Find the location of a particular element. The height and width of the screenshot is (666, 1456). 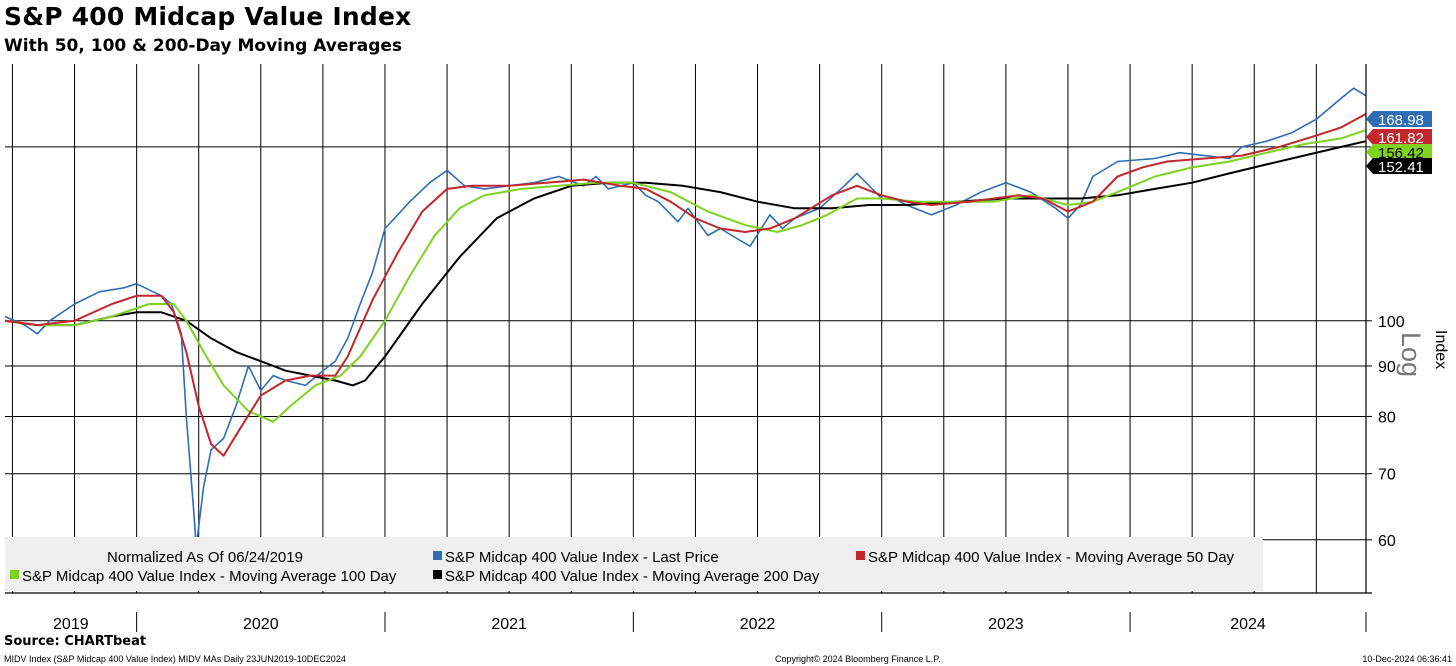

scale-label: Log is located at coordinates (1411, 354).